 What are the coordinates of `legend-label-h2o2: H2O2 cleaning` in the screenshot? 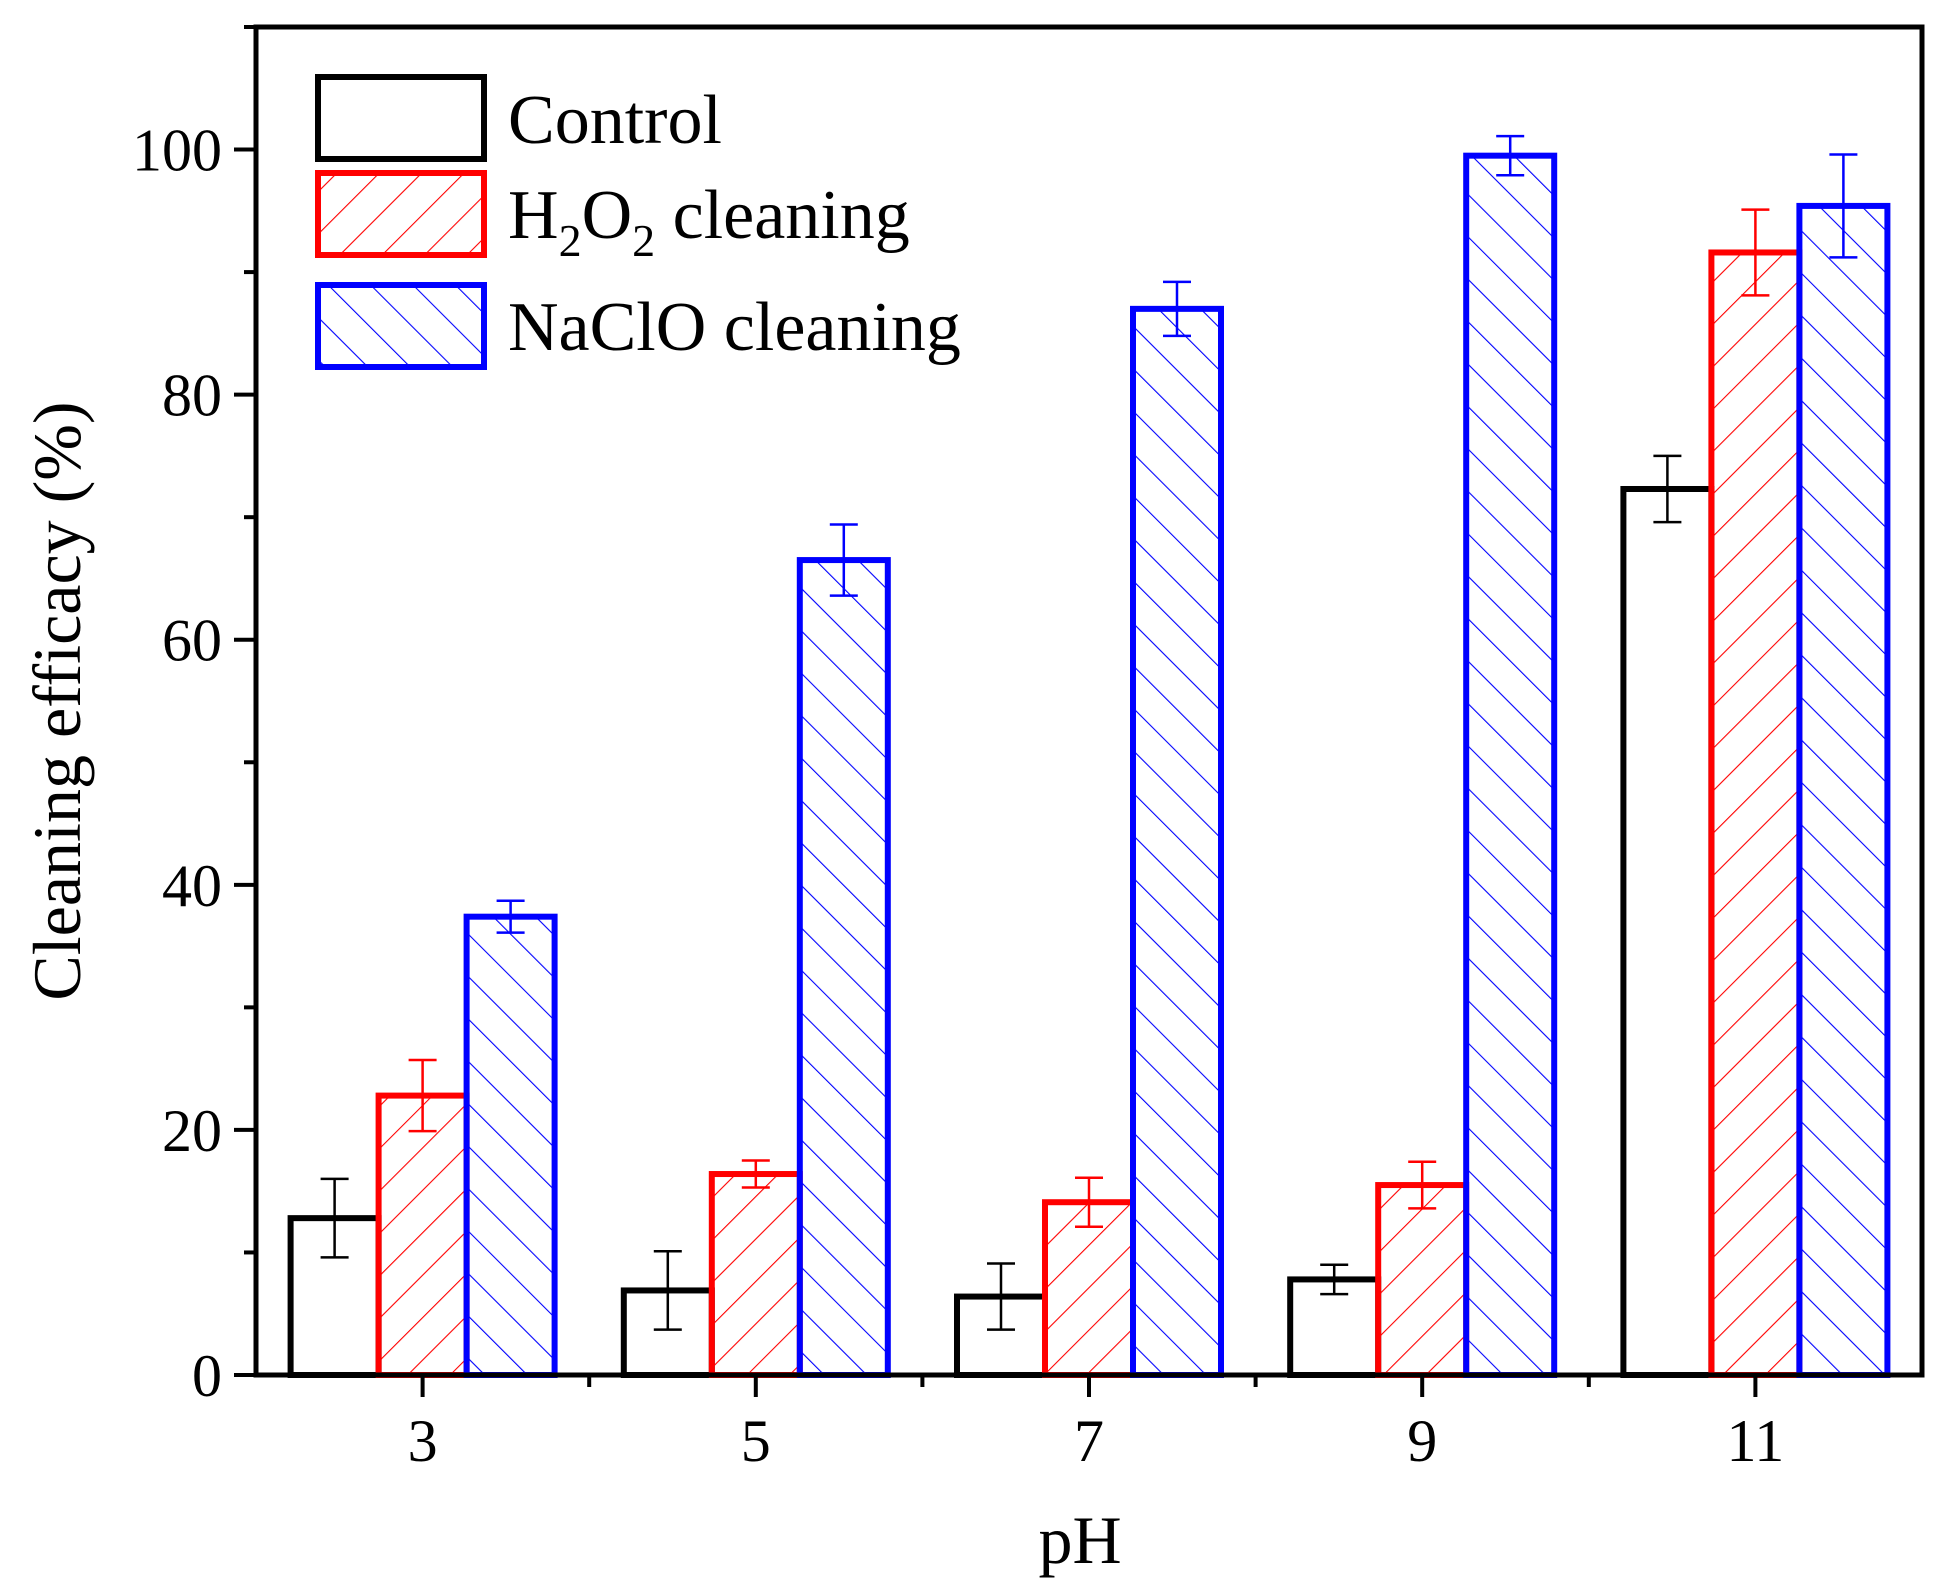 It's located at (709, 221).